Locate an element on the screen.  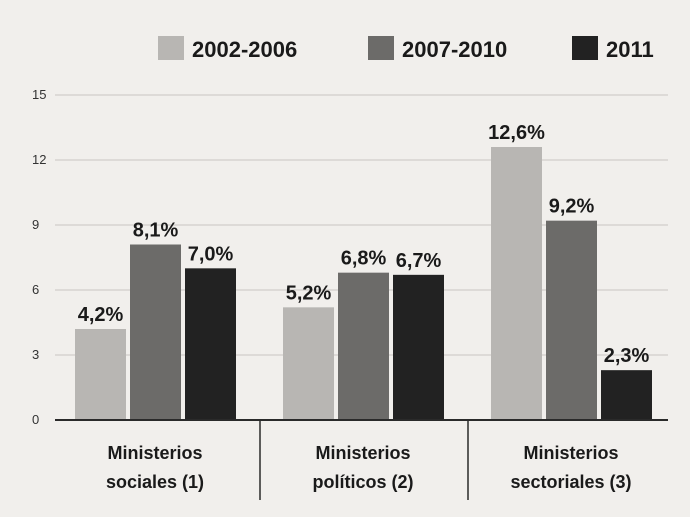
data-label-2011-1: 7,0% is located at coordinates (211, 254).